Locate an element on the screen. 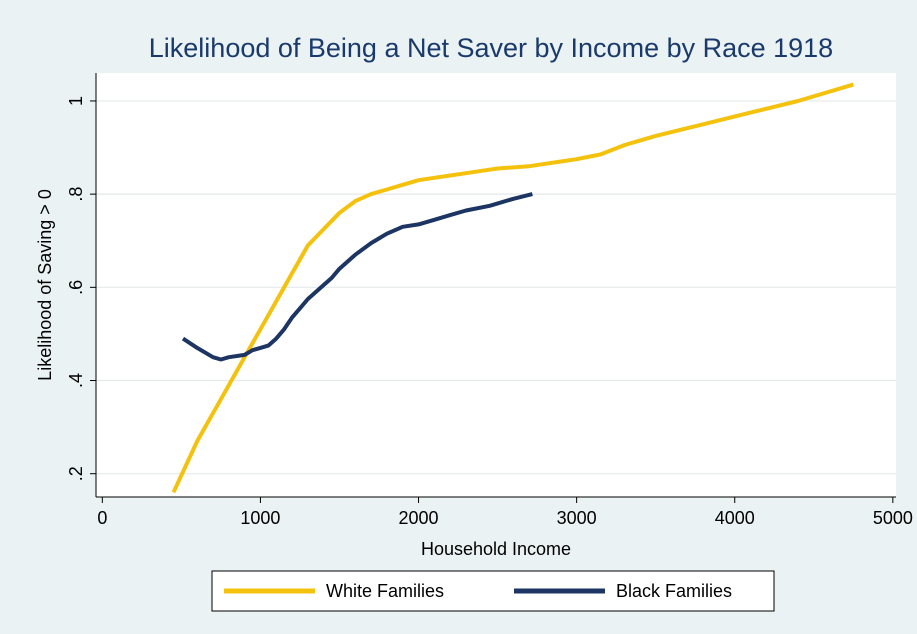  y-tick-label-1: .4 is located at coordinates (76, 380).